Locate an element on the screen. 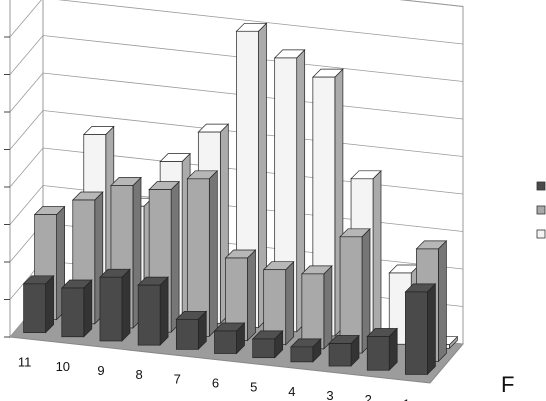 The height and width of the screenshot is (401, 546). x-tick-label: 1 is located at coordinates (406, 398).